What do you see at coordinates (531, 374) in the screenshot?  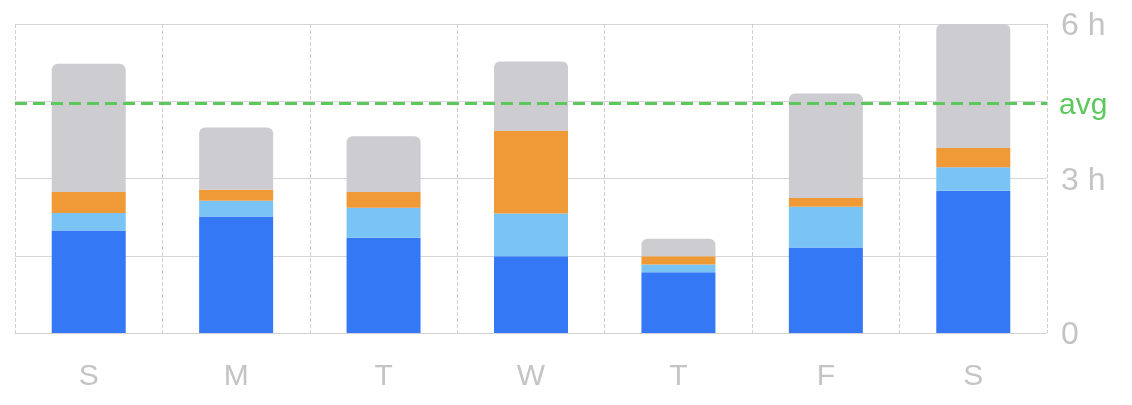 I see `x-tick-label: W` at bounding box center [531, 374].